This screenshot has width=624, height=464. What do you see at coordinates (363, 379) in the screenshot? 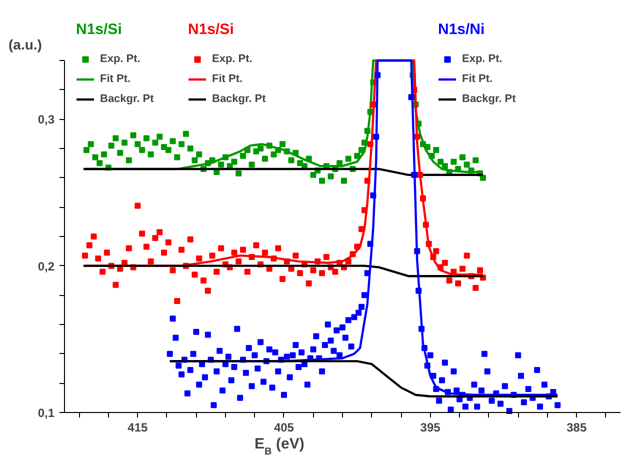
I see `line-series` at bounding box center [363, 379].